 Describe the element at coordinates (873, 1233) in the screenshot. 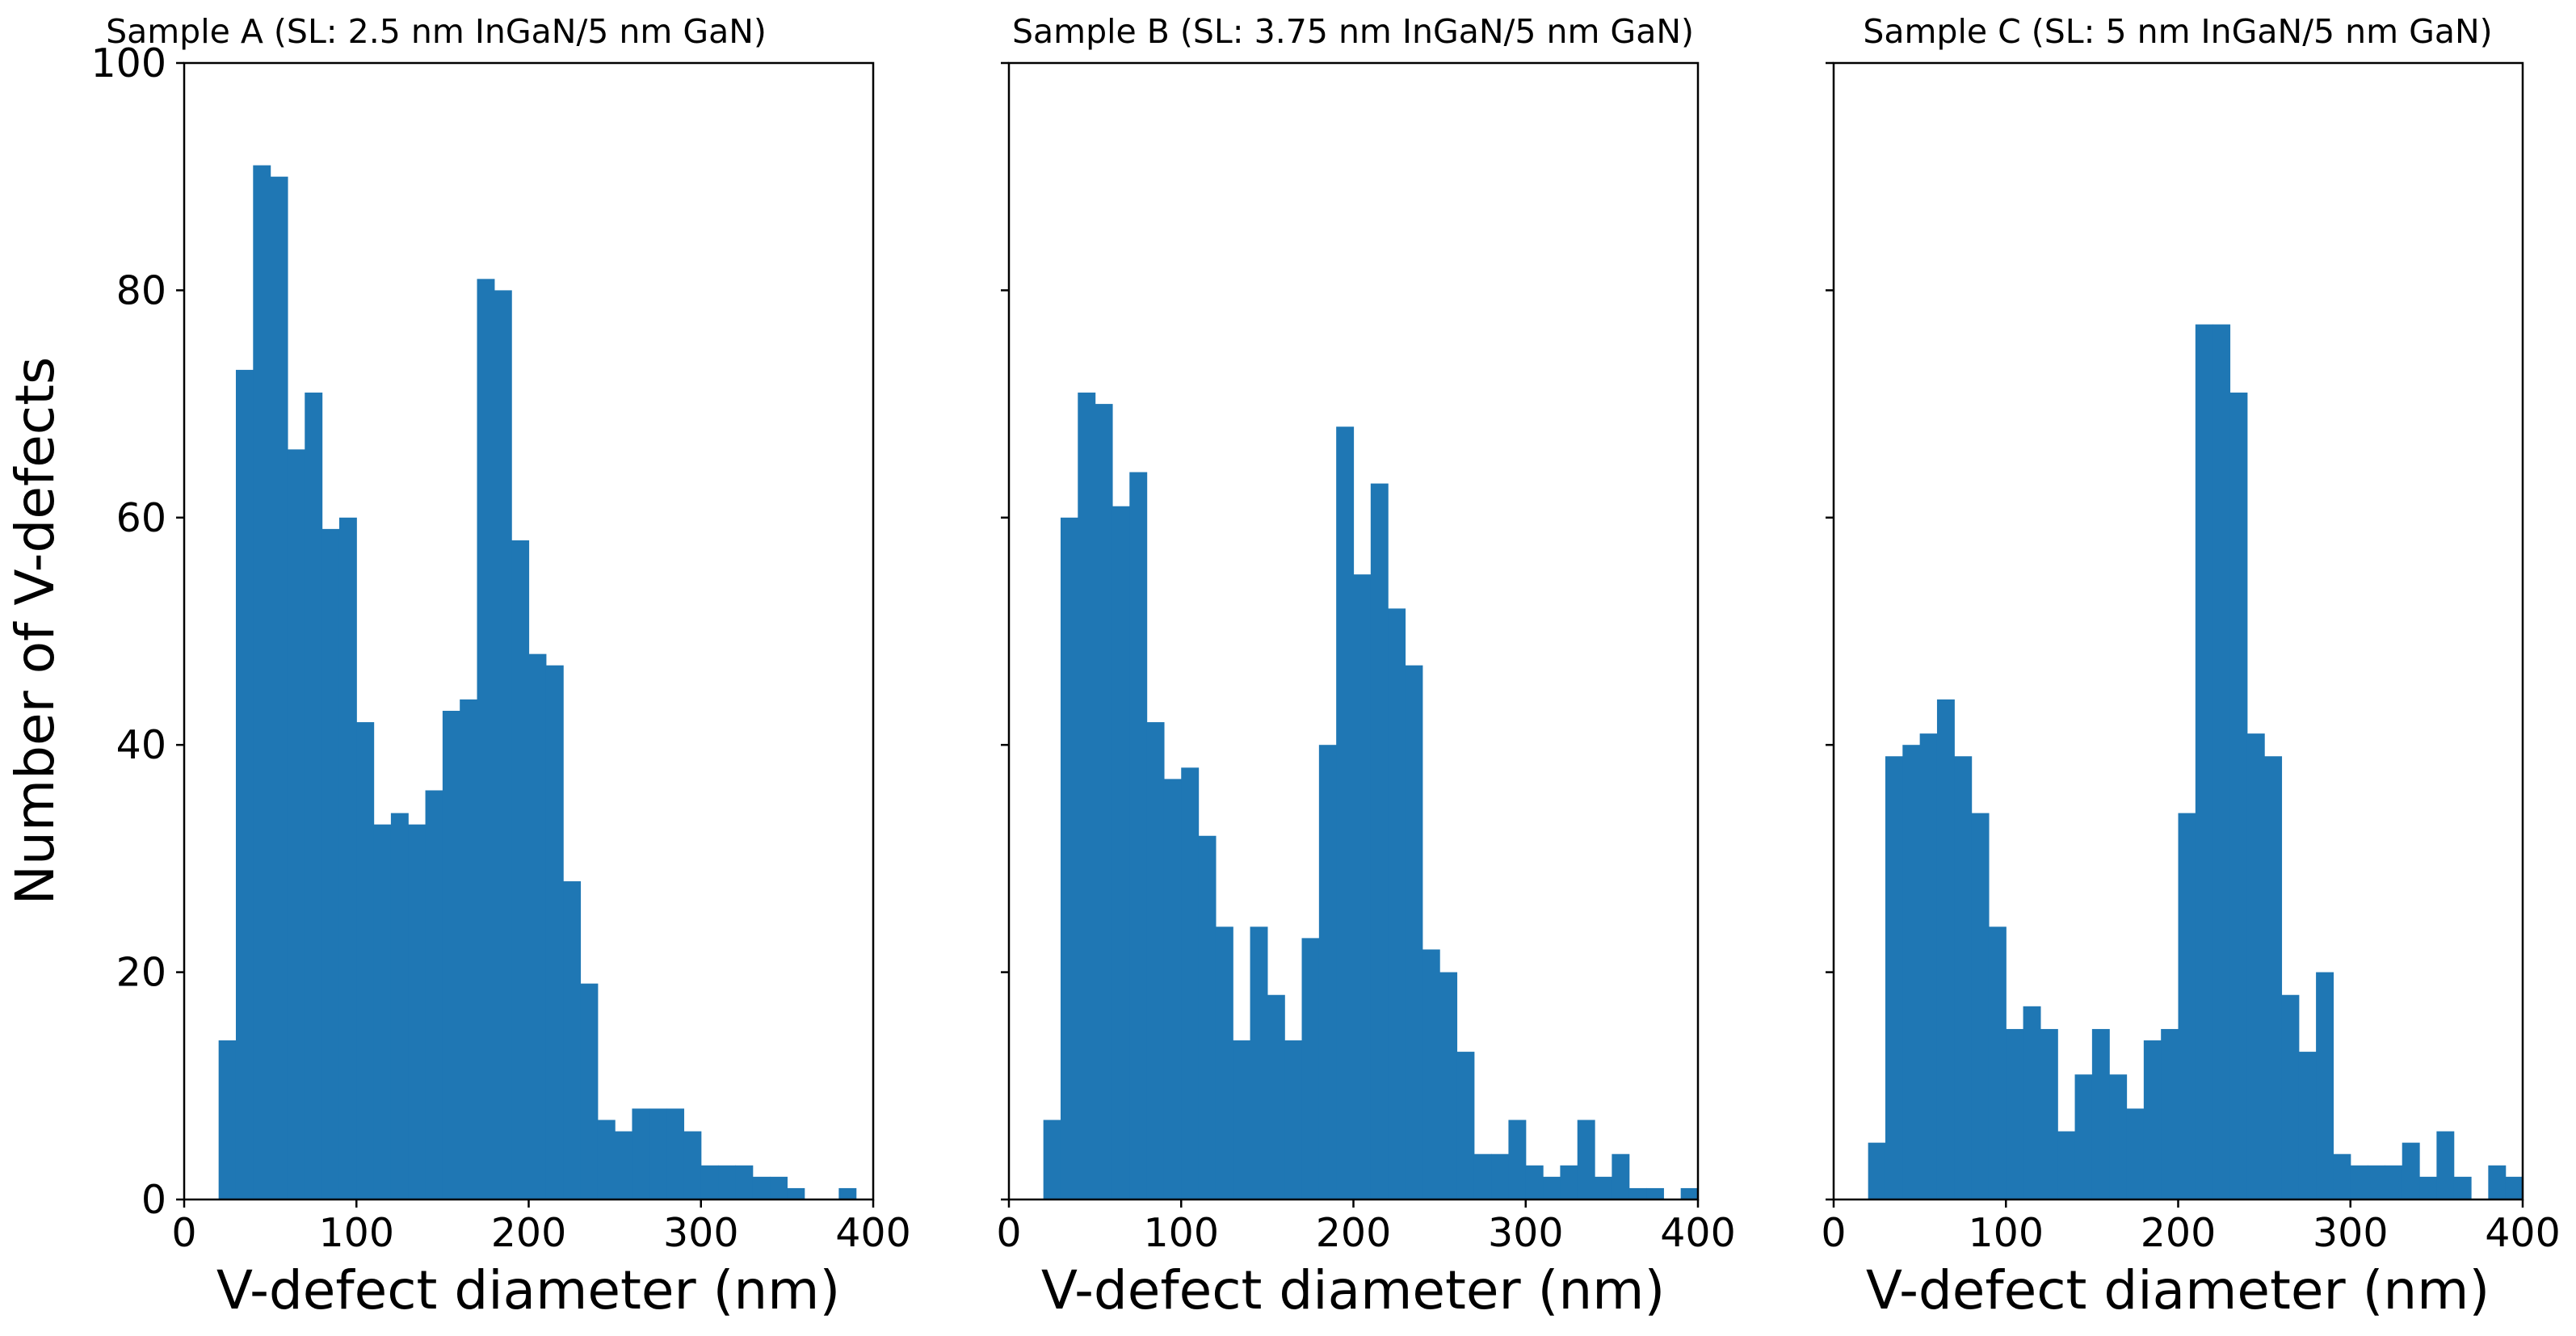

I see `x-tick-label: 400` at that location.